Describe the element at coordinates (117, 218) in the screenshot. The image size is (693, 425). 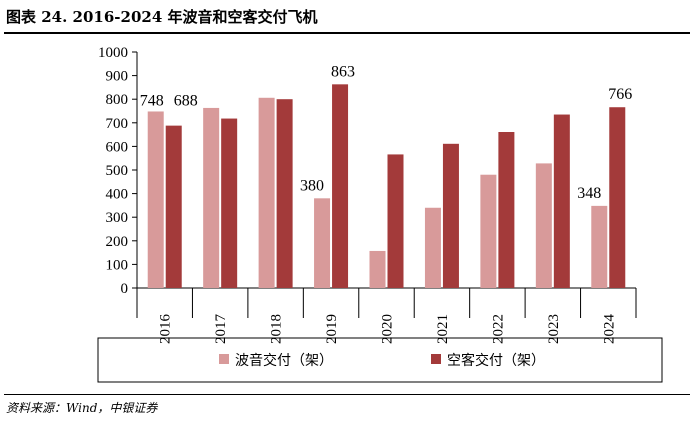
I see `y-tick-label: 300` at that location.